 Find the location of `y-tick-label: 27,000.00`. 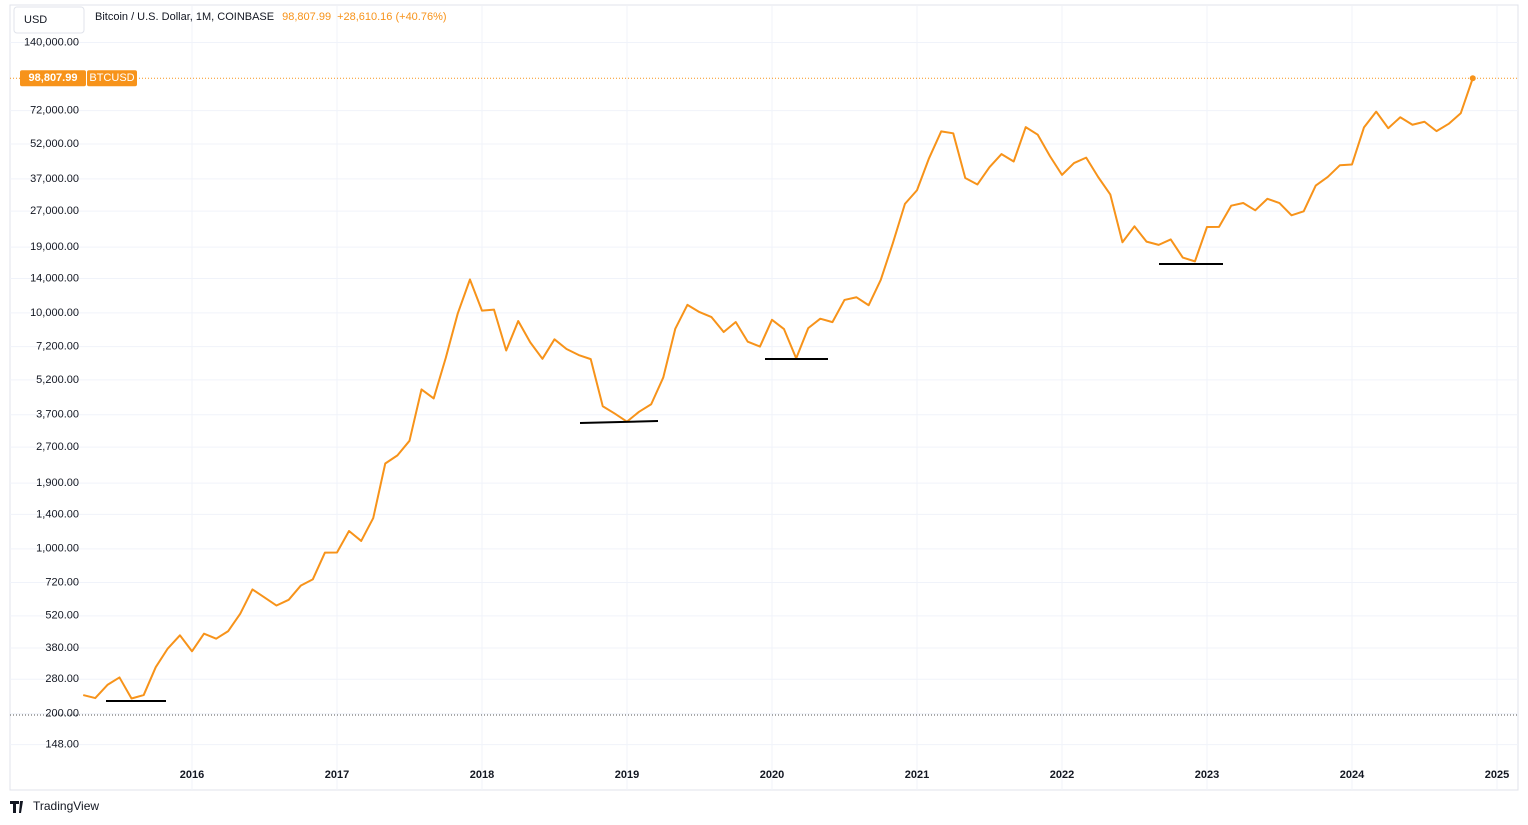

y-tick-label: 27,000.00 is located at coordinates (54, 211).